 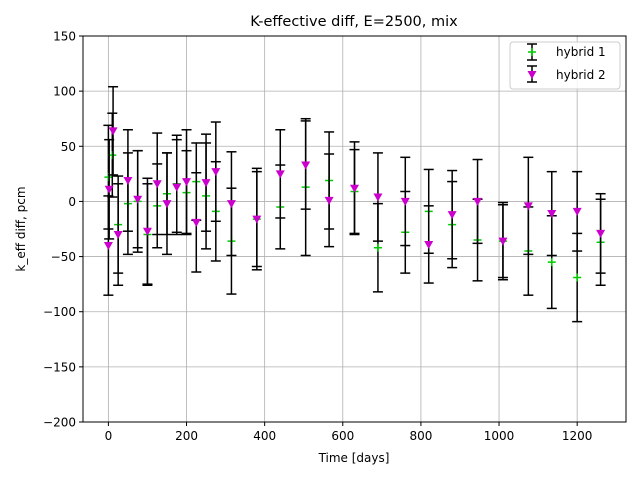 What do you see at coordinates (354, 22) in the screenshot?
I see `chart-title: K-effective diff, E=2500, mix` at bounding box center [354, 22].